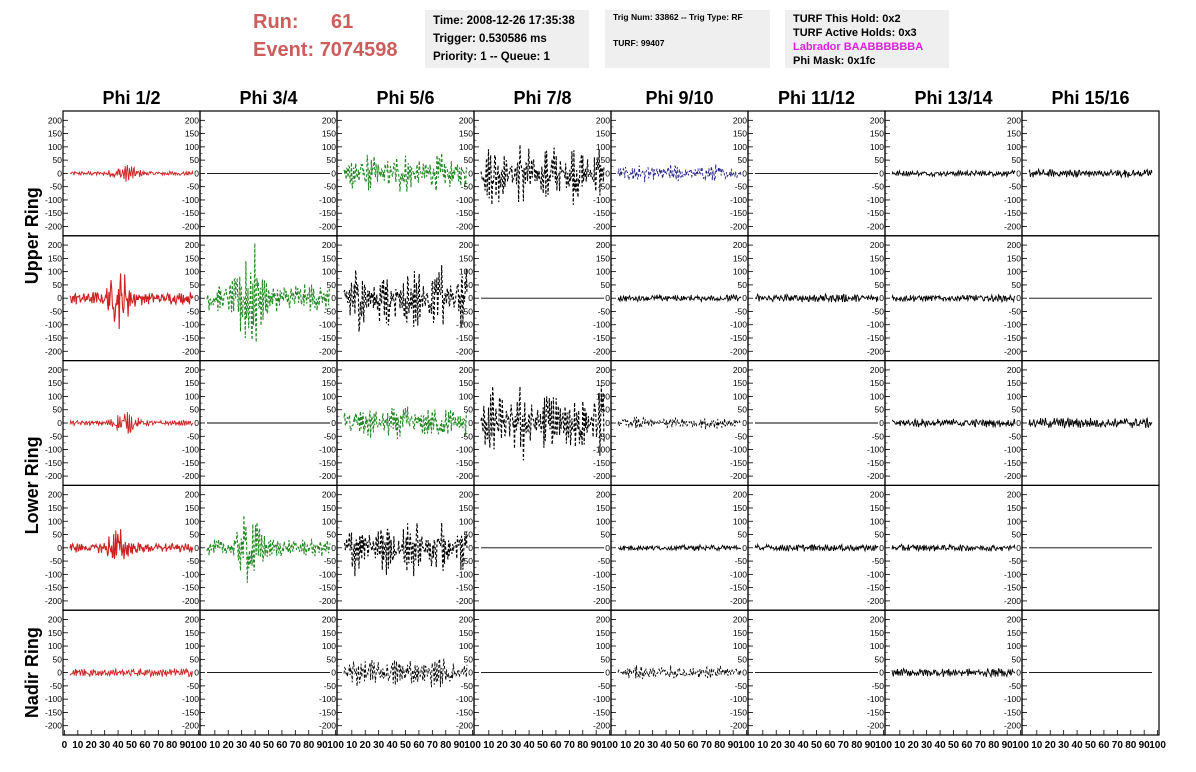 The width and height of the screenshot is (1196, 772). What do you see at coordinates (678, 17) in the screenshot?
I see `trig-line: Trig Num: 33862 -- Trig Type: RF` at bounding box center [678, 17].